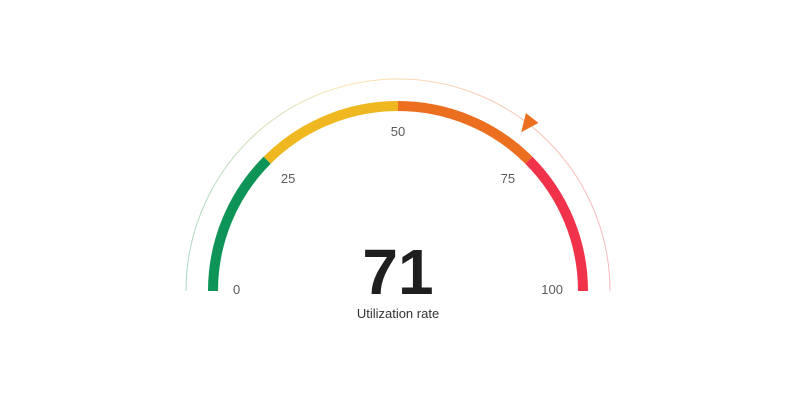  What do you see at coordinates (236, 289) in the screenshot?
I see `gauge-tick-label-0: 0` at bounding box center [236, 289].